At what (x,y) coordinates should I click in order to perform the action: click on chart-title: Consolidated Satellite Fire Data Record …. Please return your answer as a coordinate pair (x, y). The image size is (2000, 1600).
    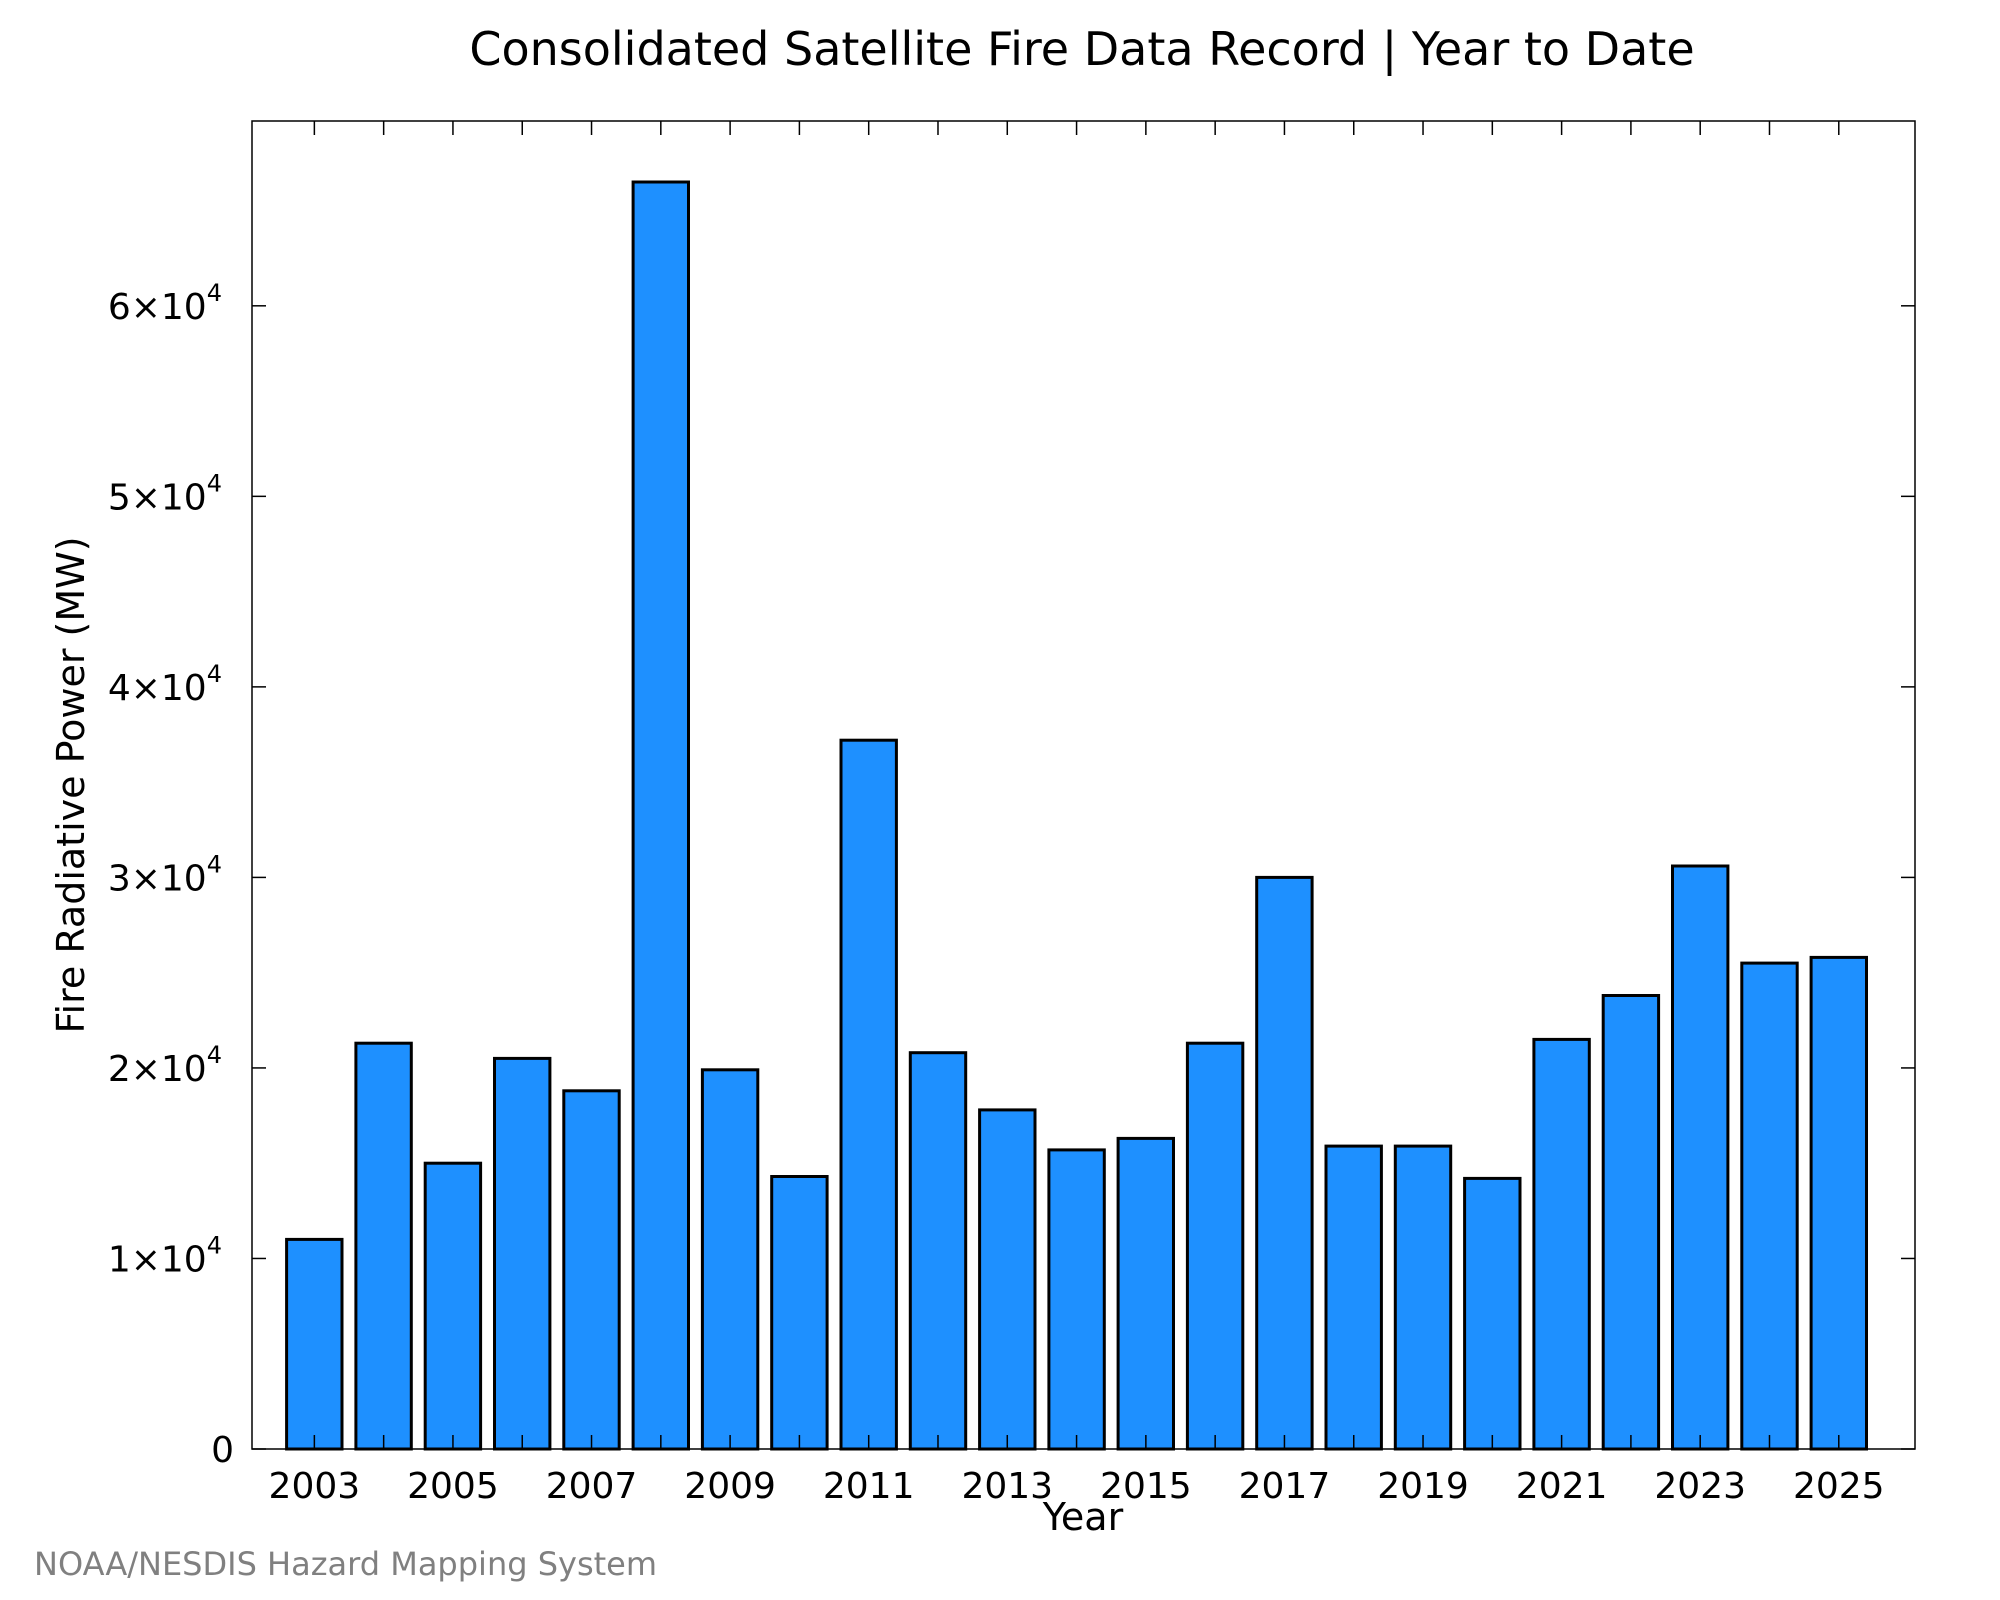
    Looking at the image, I should click on (1081, 49).